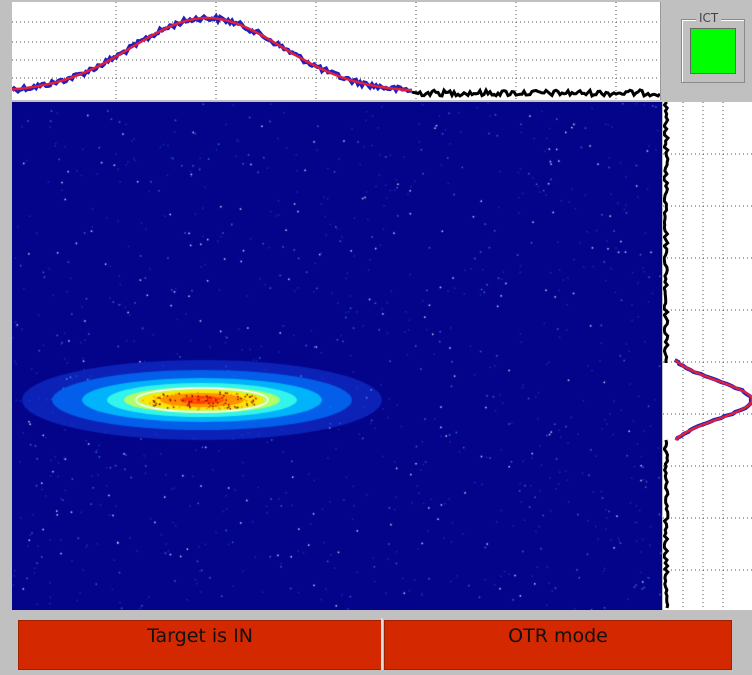  I want to click on vertical-projection-svg, so click(707, 356).